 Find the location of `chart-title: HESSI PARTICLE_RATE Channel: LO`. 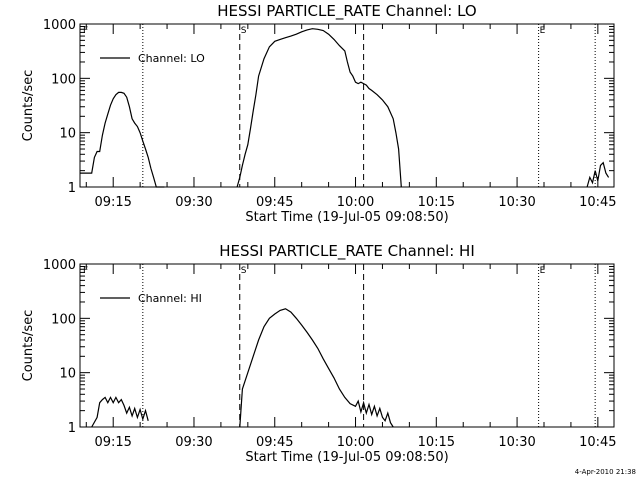

chart-title: HESSI PARTICLE_RATE Channel: LO is located at coordinates (346, 11).